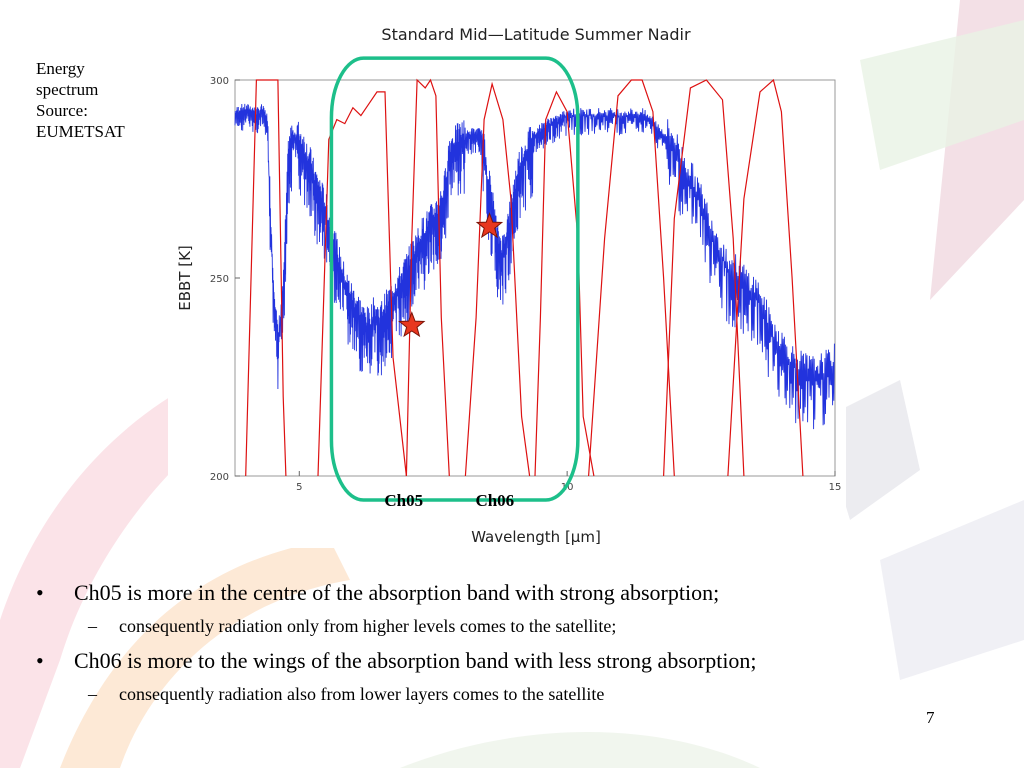 The height and width of the screenshot is (768, 1024). Describe the element at coordinates (403, 500) in the screenshot. I see `channel-label: Ch05` at that location.